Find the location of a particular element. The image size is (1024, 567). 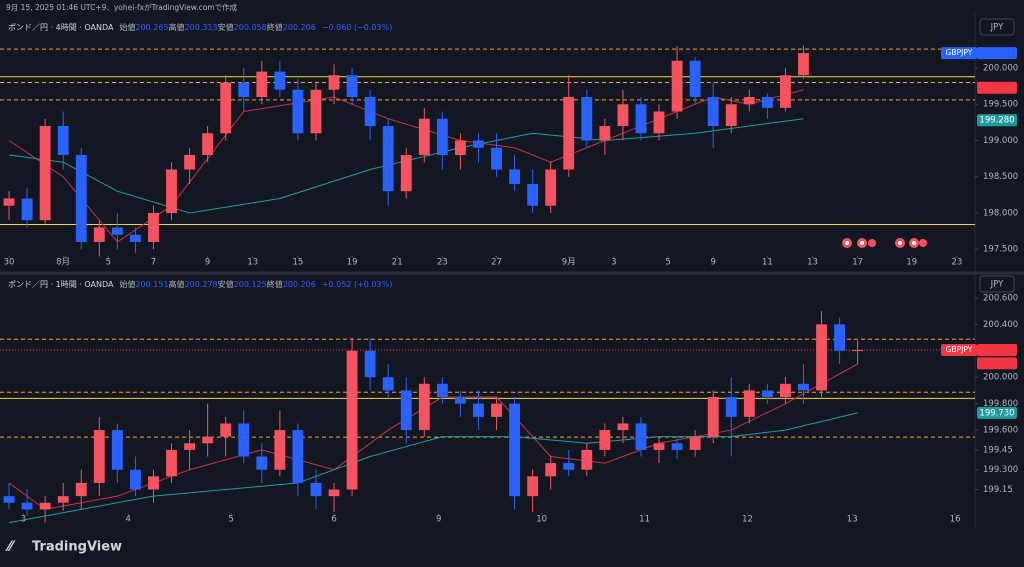

y-tick-label: 199.000 is located at coordinates (1000, 141).